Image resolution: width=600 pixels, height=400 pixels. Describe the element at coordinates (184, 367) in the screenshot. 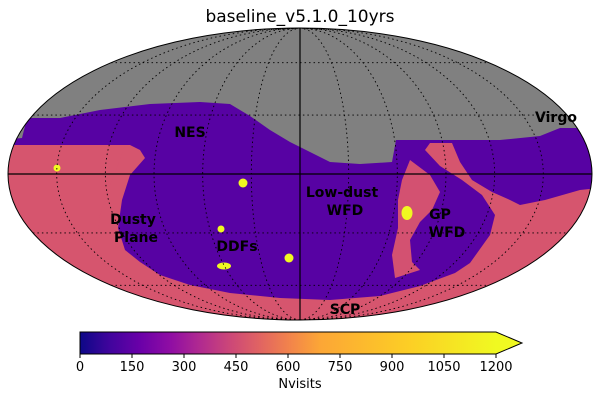

I see `colorbar-tick-label: 300` at that location.